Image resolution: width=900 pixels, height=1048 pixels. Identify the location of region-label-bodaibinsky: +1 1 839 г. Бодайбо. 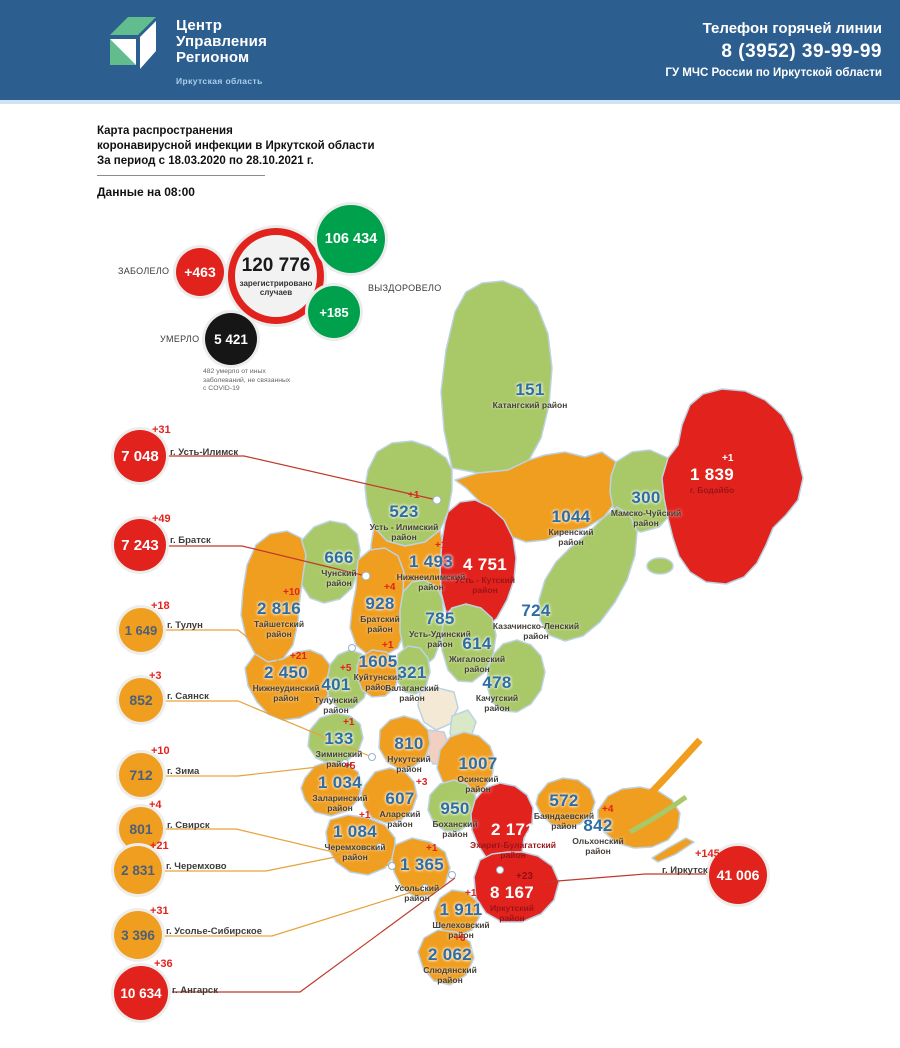
(712, 474).